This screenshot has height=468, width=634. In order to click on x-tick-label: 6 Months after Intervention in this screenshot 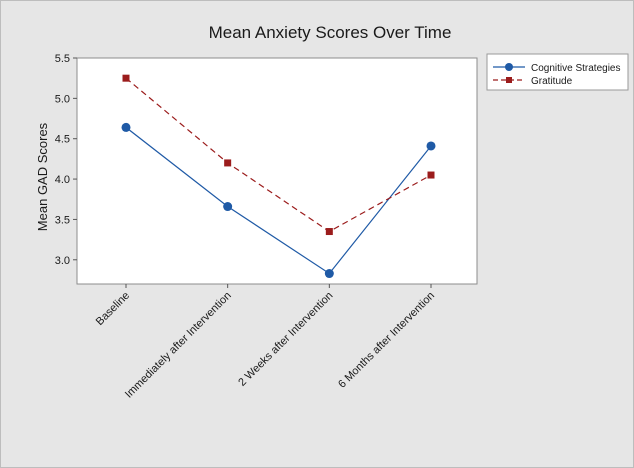, I will do `click(386, 340)`.